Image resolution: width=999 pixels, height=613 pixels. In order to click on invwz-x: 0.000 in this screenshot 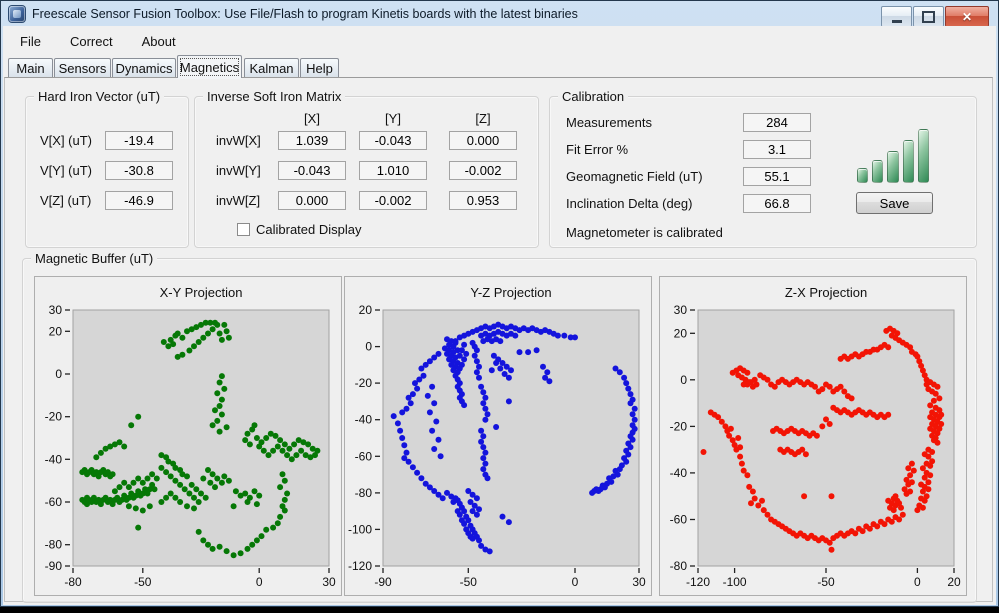, I will do `click(312, 200)`.